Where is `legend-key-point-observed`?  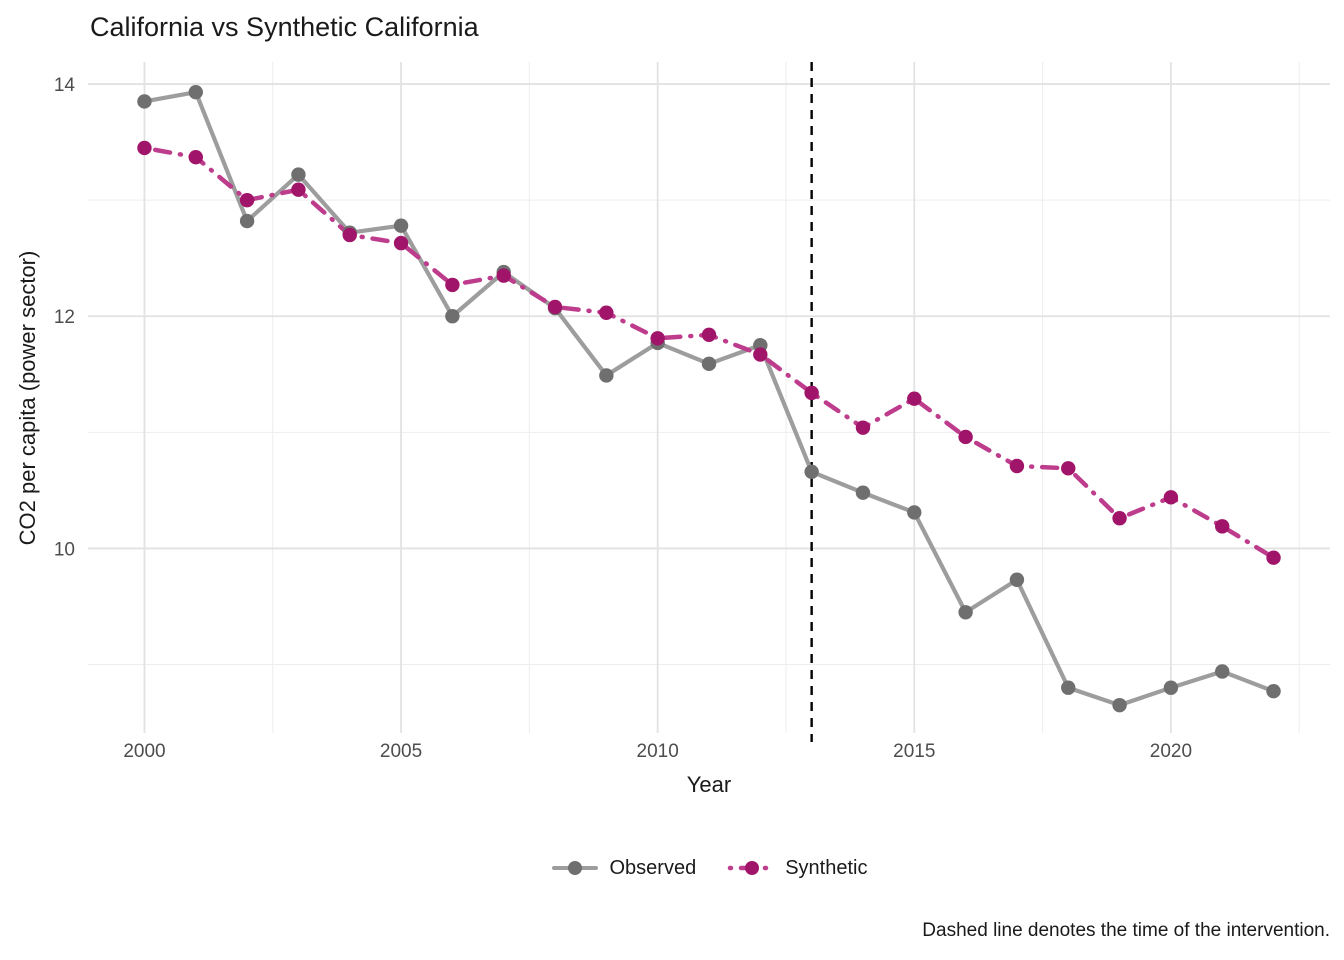
legend-key-point-observed is located at coordinates (574, 868).